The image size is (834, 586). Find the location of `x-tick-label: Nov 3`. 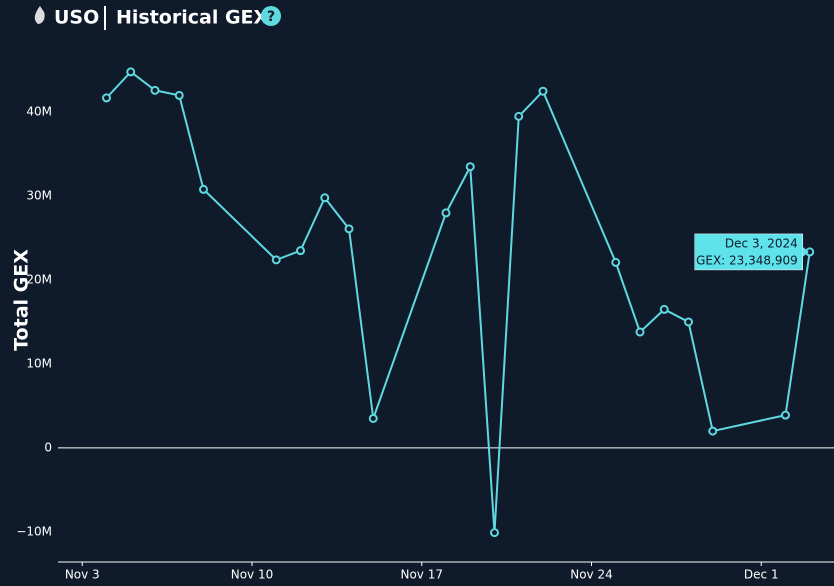

x-tick-label: Nov 3 is located at coordinates (82, 575).